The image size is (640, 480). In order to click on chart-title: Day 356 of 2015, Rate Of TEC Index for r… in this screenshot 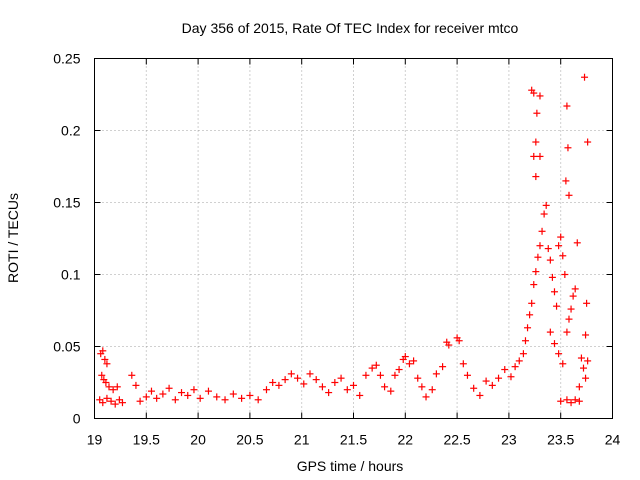, I will do `click(350, 28)`.